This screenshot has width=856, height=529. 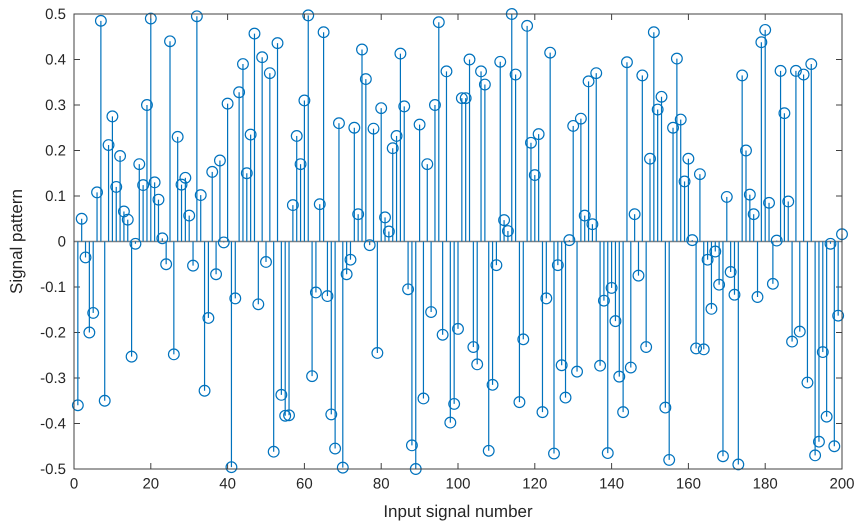 I want to click on y-axis-title: Signal pattern, so click(x=16, y=241).